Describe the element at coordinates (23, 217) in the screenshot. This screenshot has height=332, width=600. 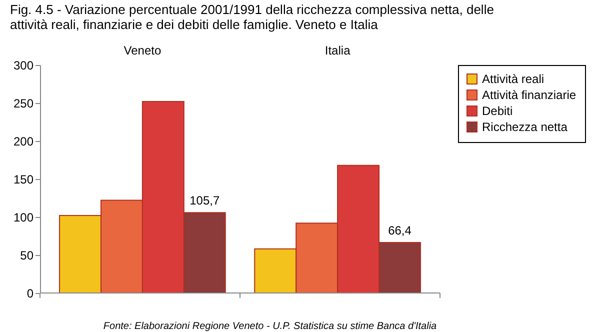
I see `y-tick-label: 100` at that location.